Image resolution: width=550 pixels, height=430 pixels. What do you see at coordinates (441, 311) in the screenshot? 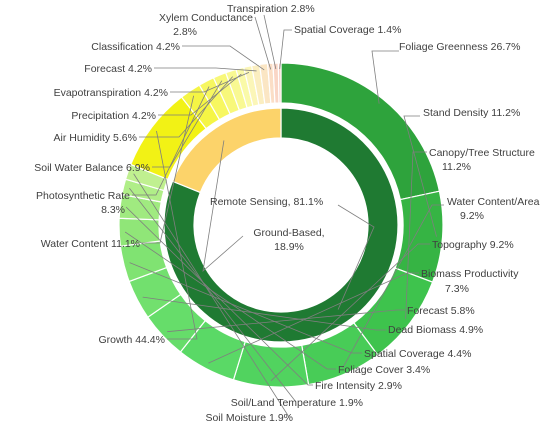
I see `outer-label-forecast-5-8: Forecast 5.8%` at bounding box center [441, 311].